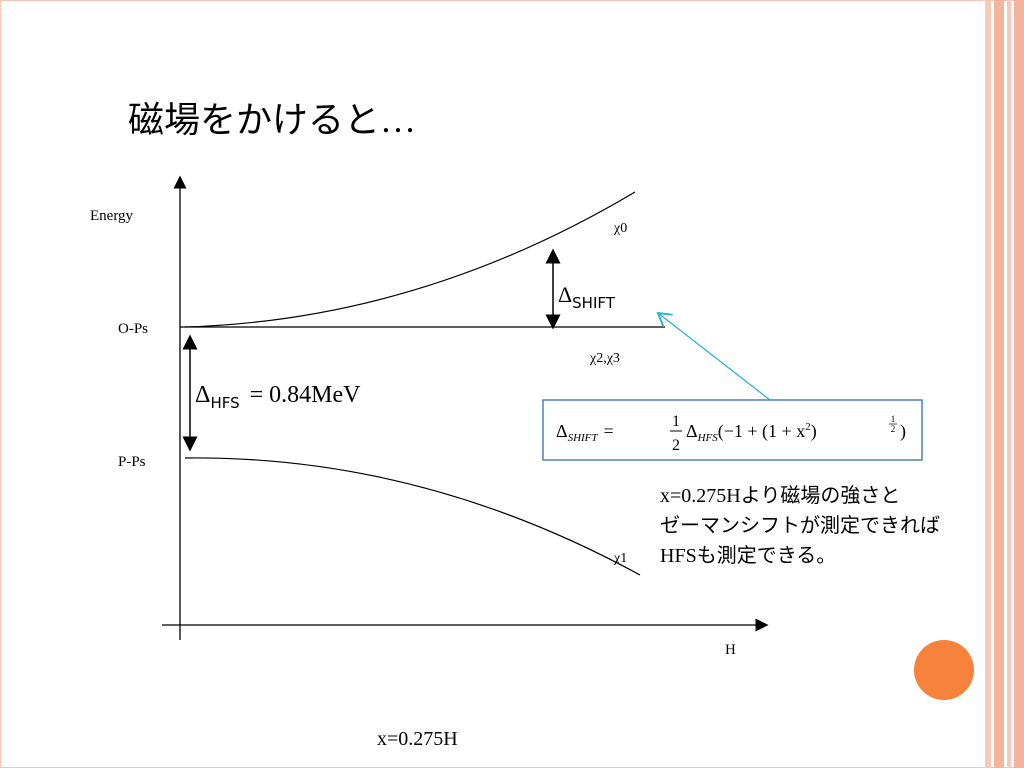 The height and width of the screenshot is (768, 1024). What do you see at coordinates (714, 357) in the screenshot?
I see `callout-line` at bounding box center [714, 357].